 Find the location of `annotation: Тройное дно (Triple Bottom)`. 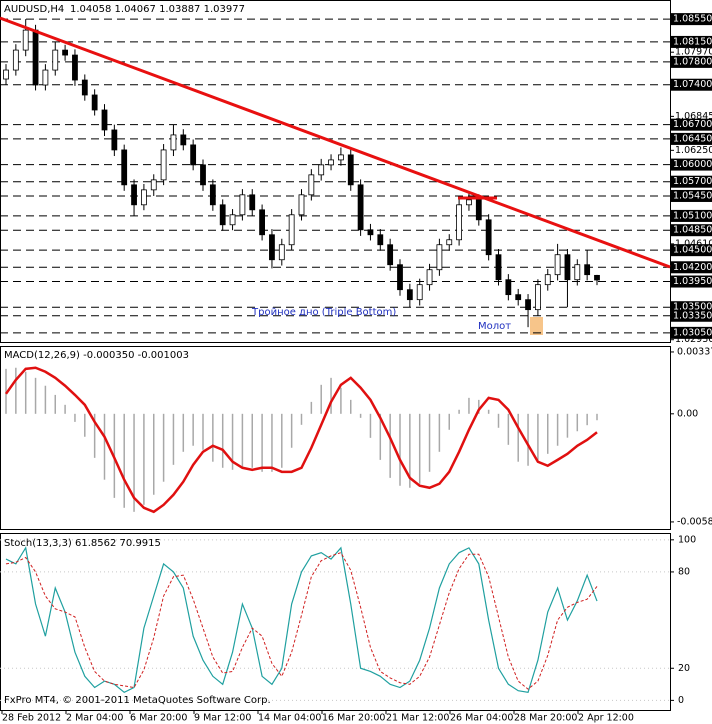

annotation: Тройное дно (Triple Bottom) is located at coordinates (323, 312).